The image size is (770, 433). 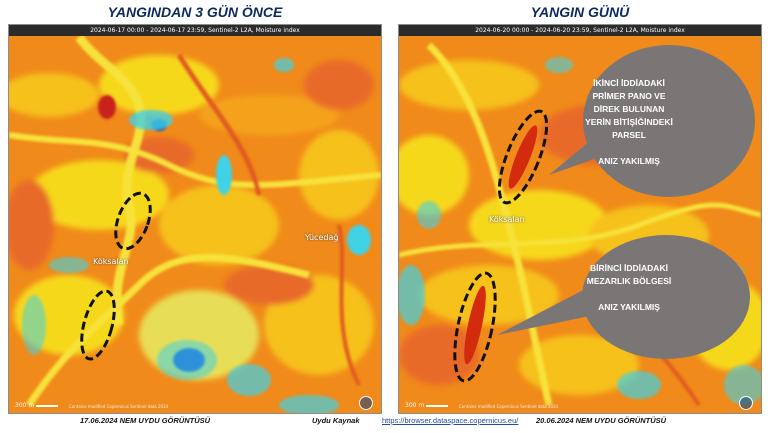 I want to click on callout-balloon-upper, so click(x=652, y=121).